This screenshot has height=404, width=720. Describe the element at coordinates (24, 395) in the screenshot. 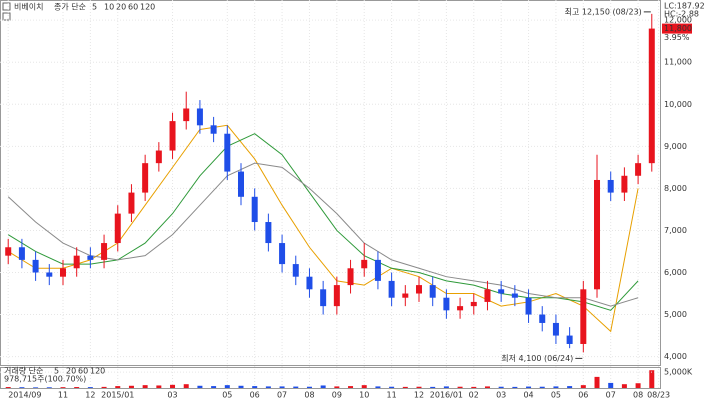

I see `x-tick-label: 2014/09` at that location.